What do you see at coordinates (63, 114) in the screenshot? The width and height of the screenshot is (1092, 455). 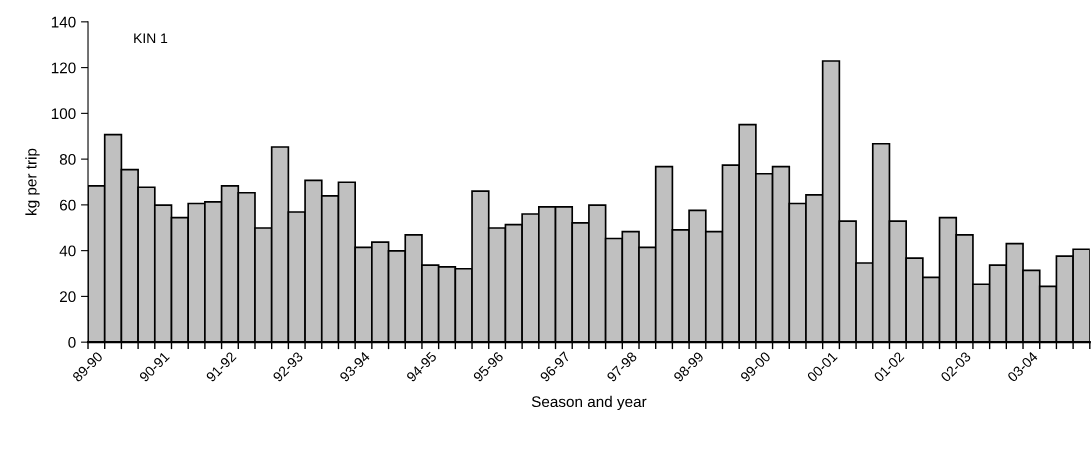 I see `y-tick-label: 100` at bounding box center [63, 114].